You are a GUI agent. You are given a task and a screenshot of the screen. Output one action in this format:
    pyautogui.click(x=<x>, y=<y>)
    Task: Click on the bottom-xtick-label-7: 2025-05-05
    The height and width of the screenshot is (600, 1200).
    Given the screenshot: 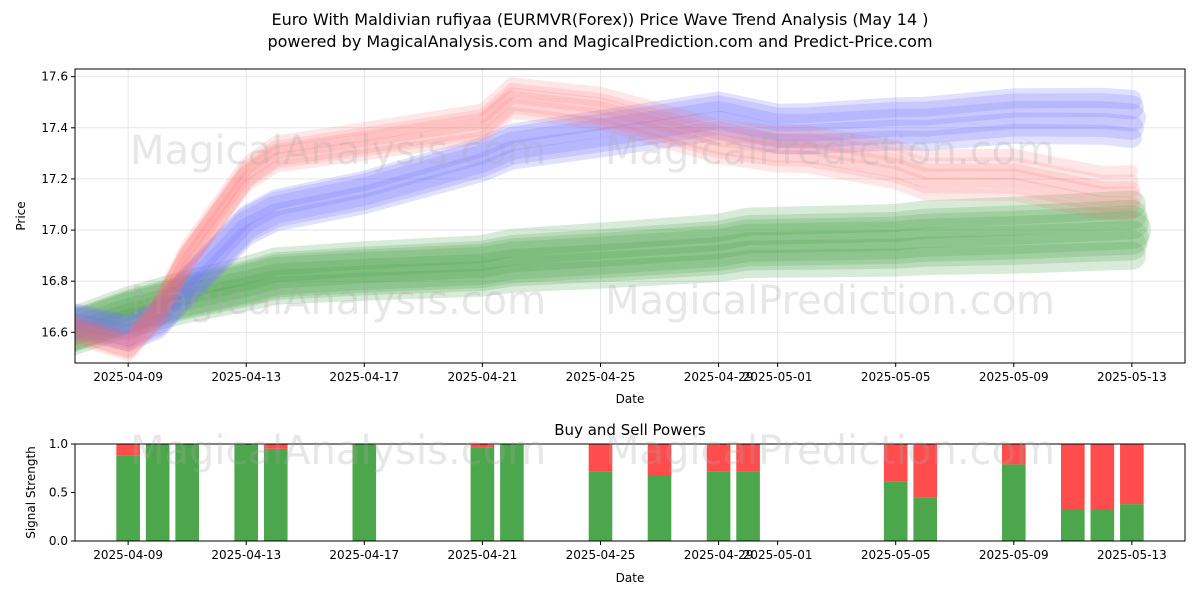 What is the action you would take?
    pyautogui.click(x=896, y=555)
    